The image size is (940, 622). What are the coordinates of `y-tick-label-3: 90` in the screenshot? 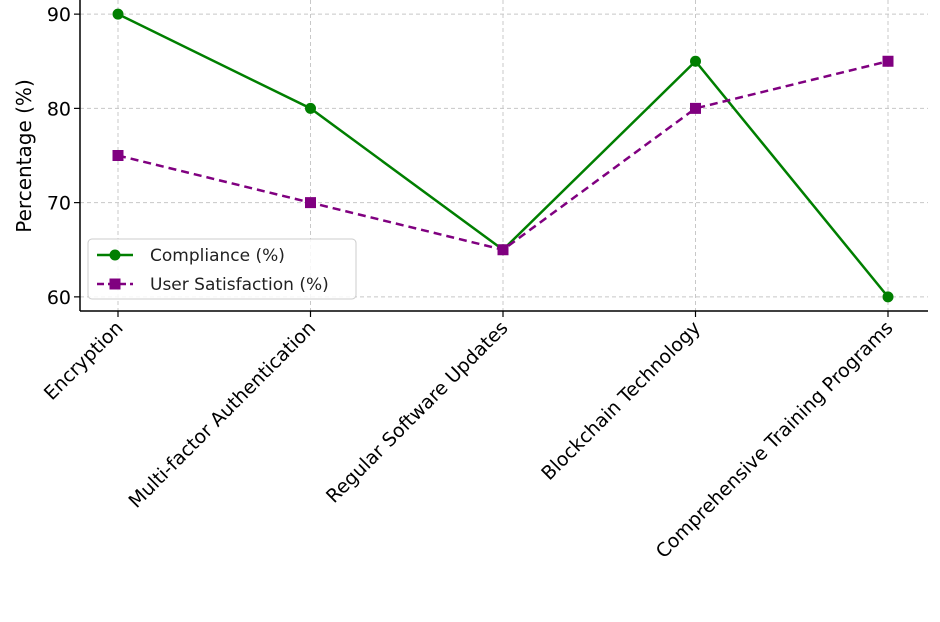 It's located at (59, 15).